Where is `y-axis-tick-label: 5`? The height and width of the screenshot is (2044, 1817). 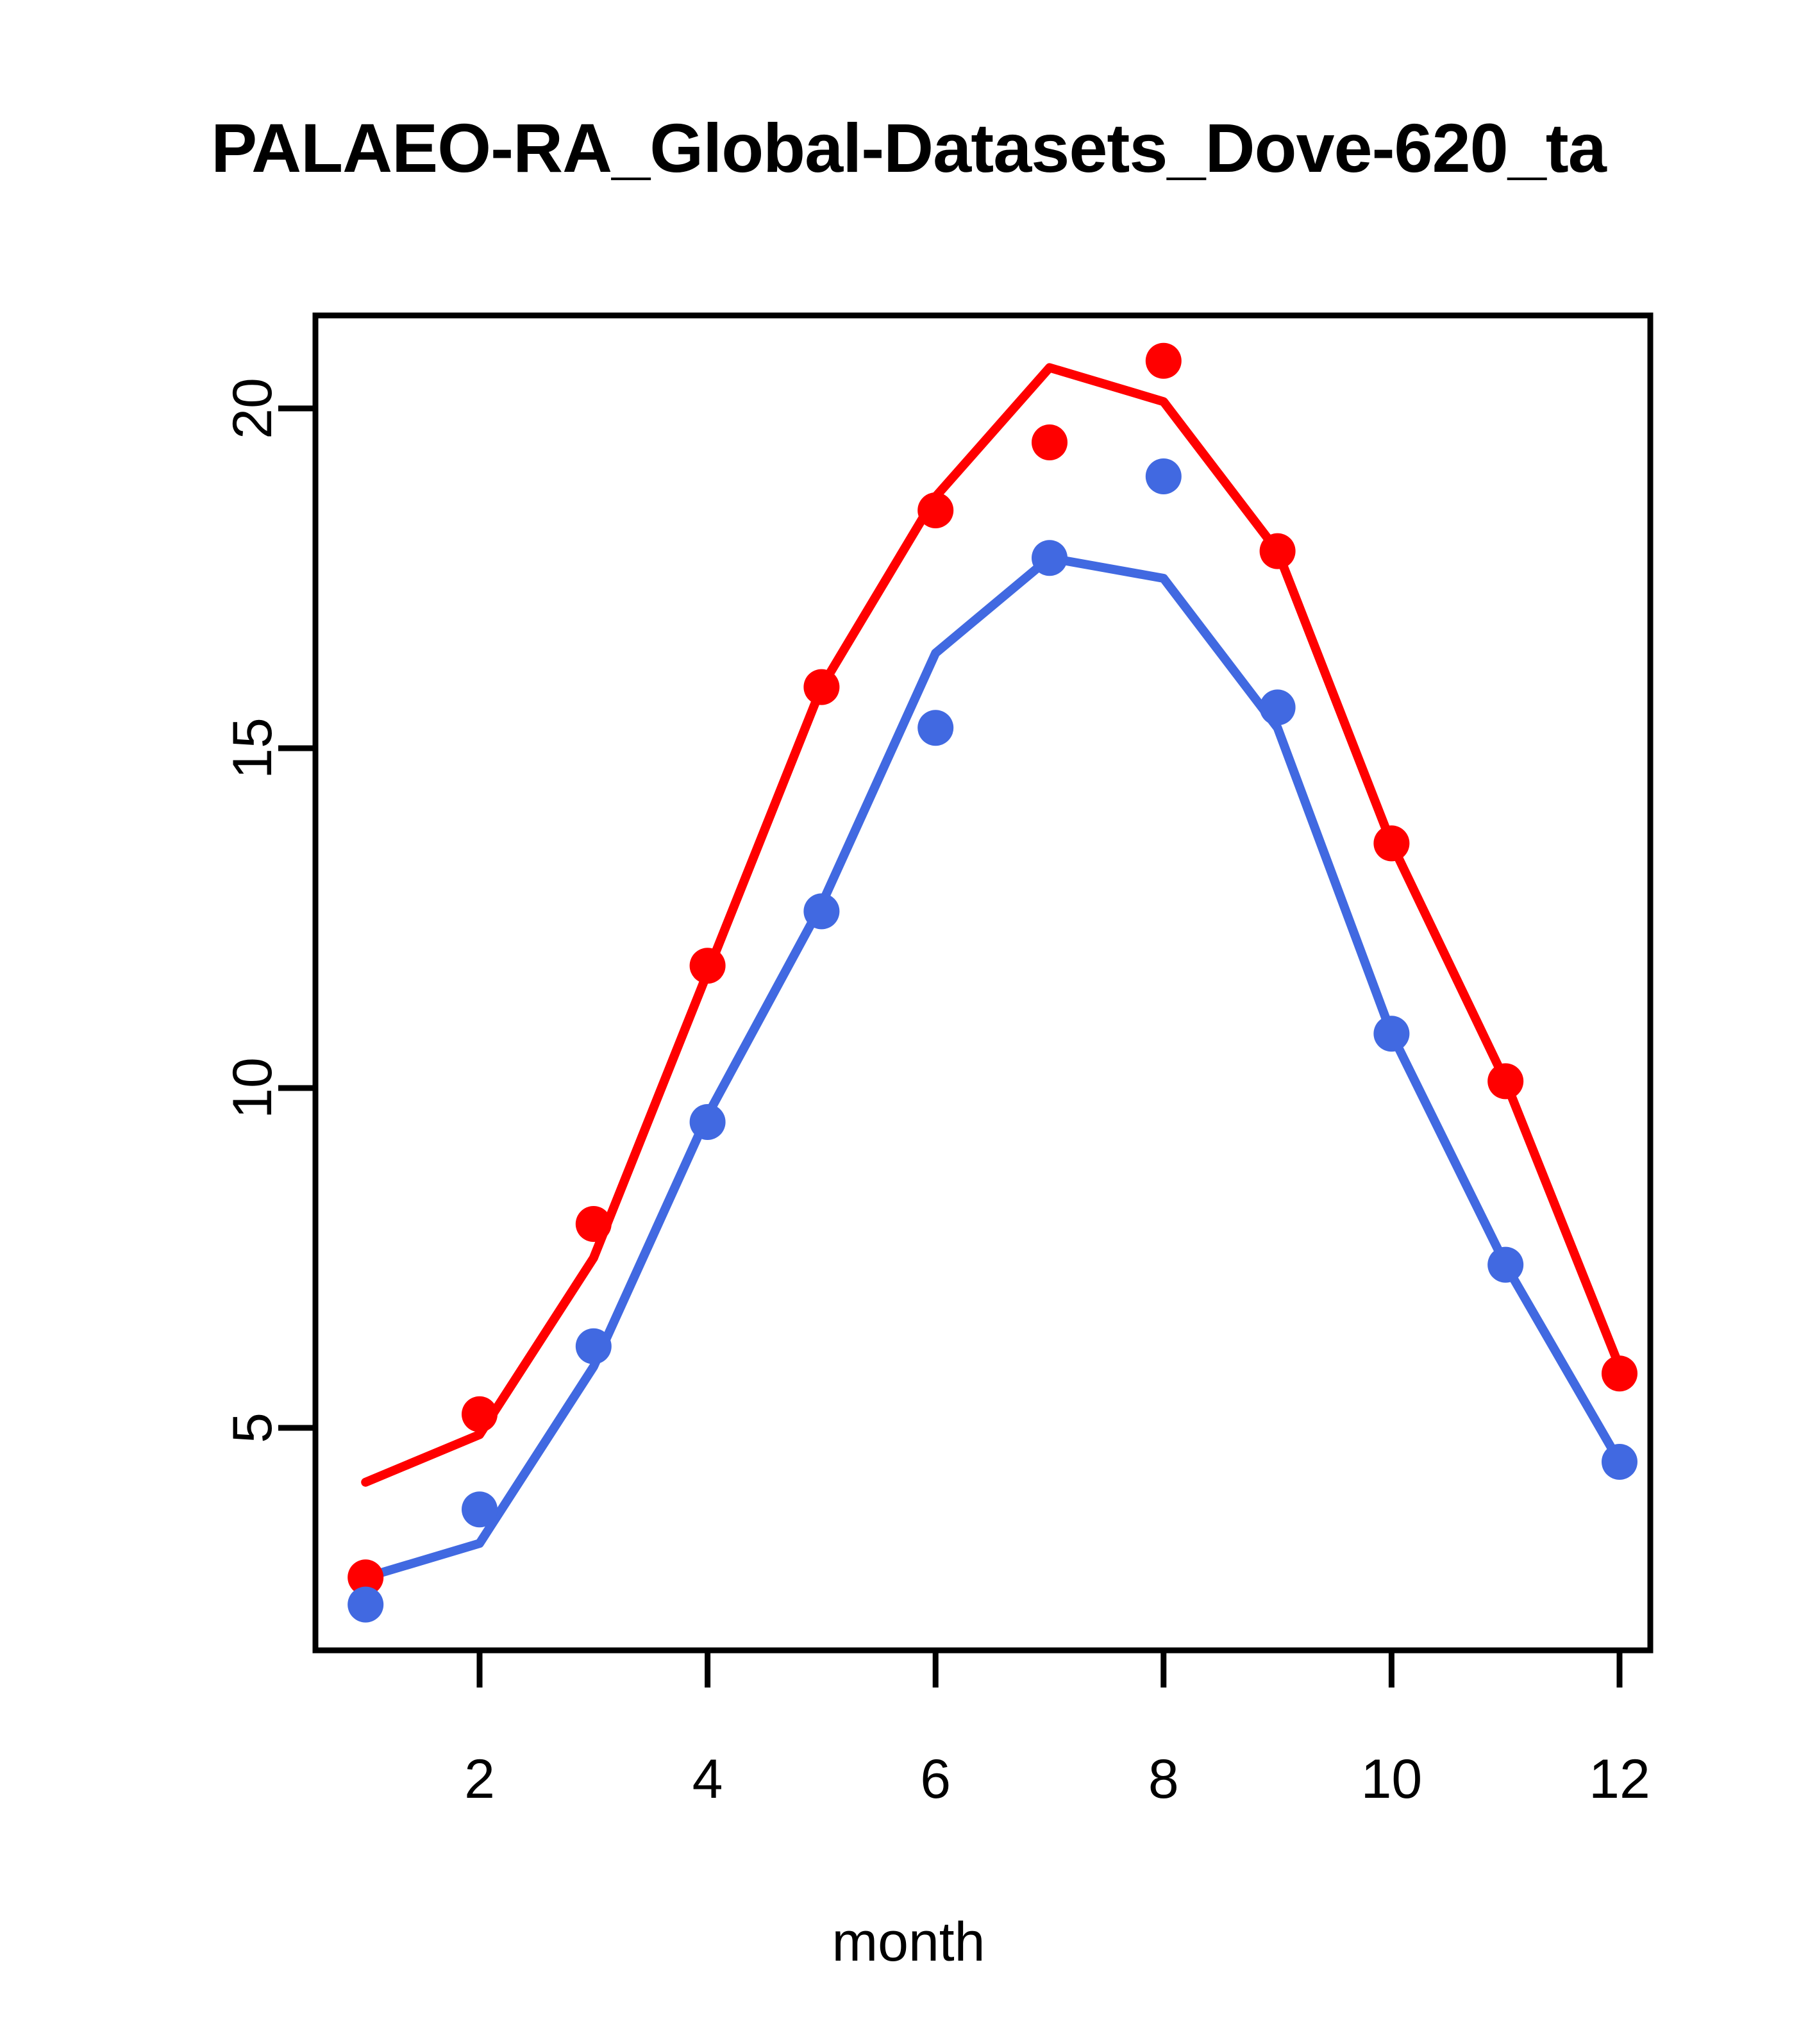
y-axis-tick-label: 5 is located at coordinates (253, 1428).